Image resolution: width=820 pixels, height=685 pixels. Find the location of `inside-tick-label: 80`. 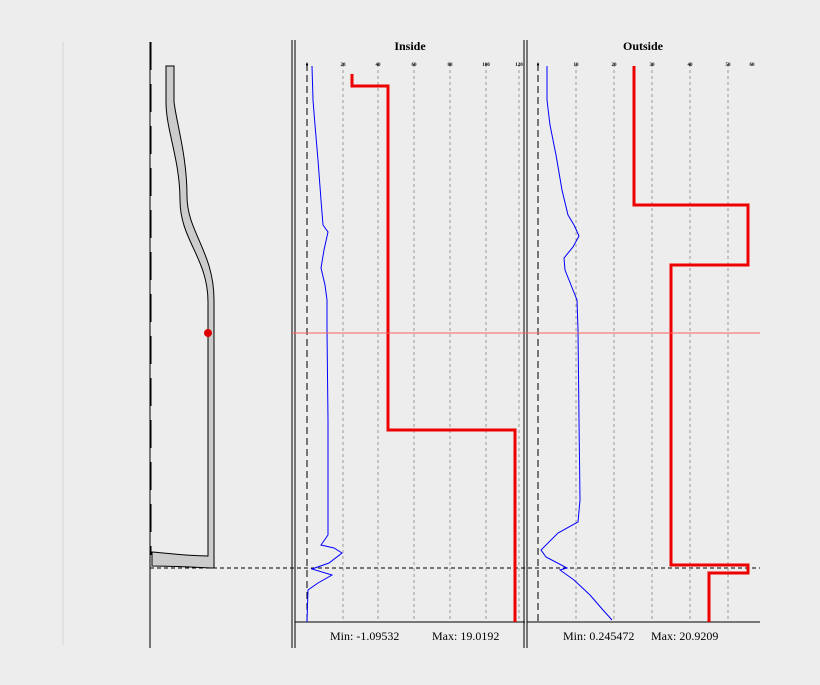

inside-tick-label: 80 is located at coordinates (451, 65).